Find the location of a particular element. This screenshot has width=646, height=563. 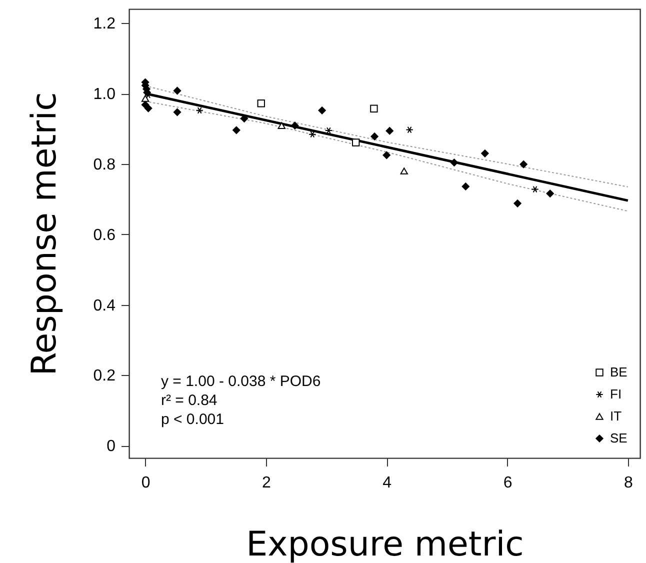

annotation: r² = 0.84 is located at coordinates (189, 400).